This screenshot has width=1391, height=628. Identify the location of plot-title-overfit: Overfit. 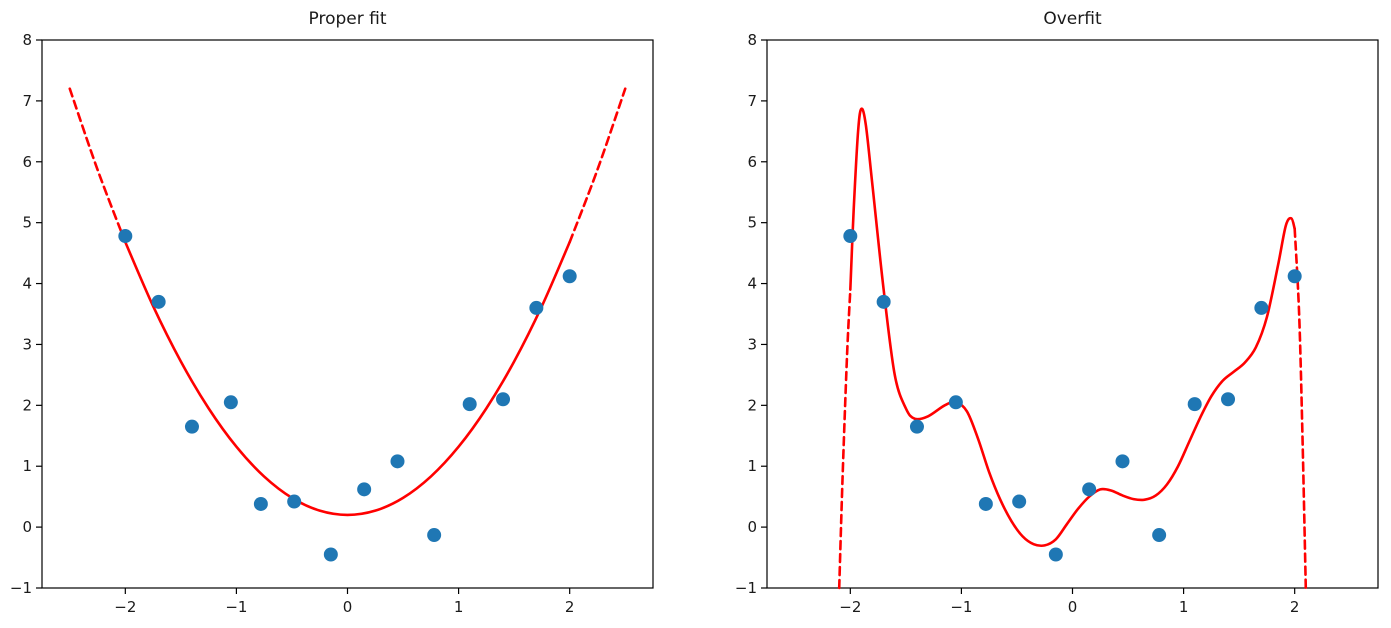
(1072, 19).